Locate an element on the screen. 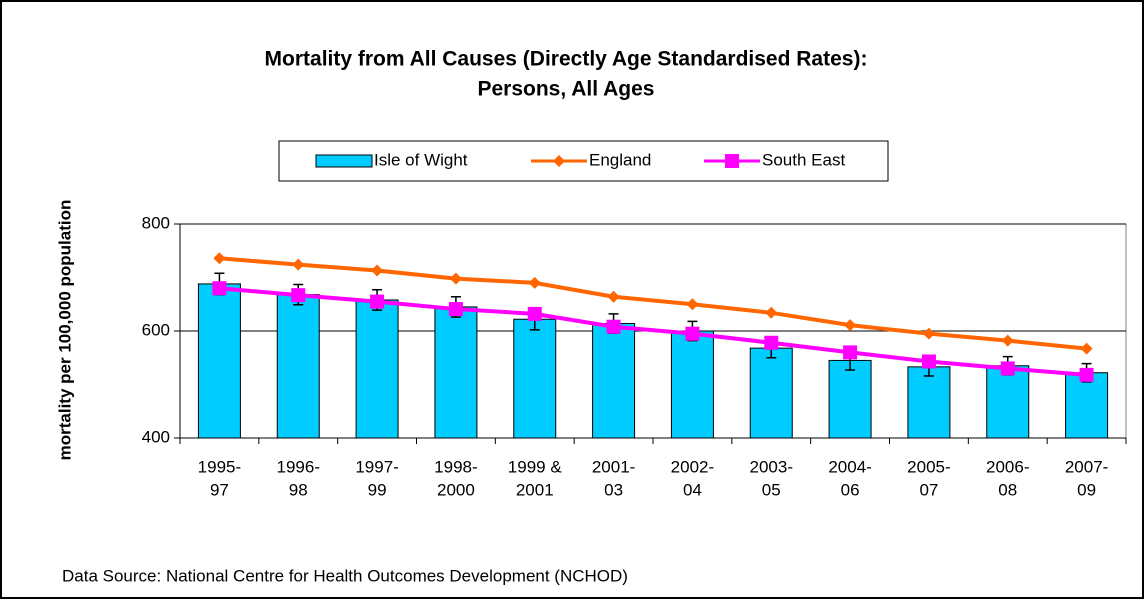 Image resolution: width=1144 pixels, height=599 pixels. x-tick-label: 07 is located at coordinates (928, 489).